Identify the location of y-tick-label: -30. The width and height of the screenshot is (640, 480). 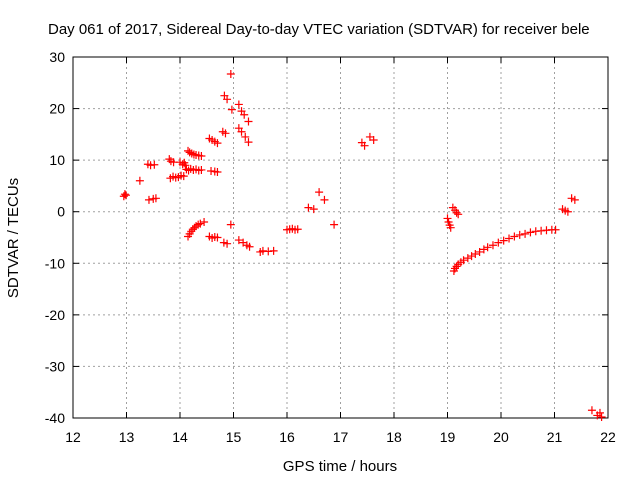
(55, 366).